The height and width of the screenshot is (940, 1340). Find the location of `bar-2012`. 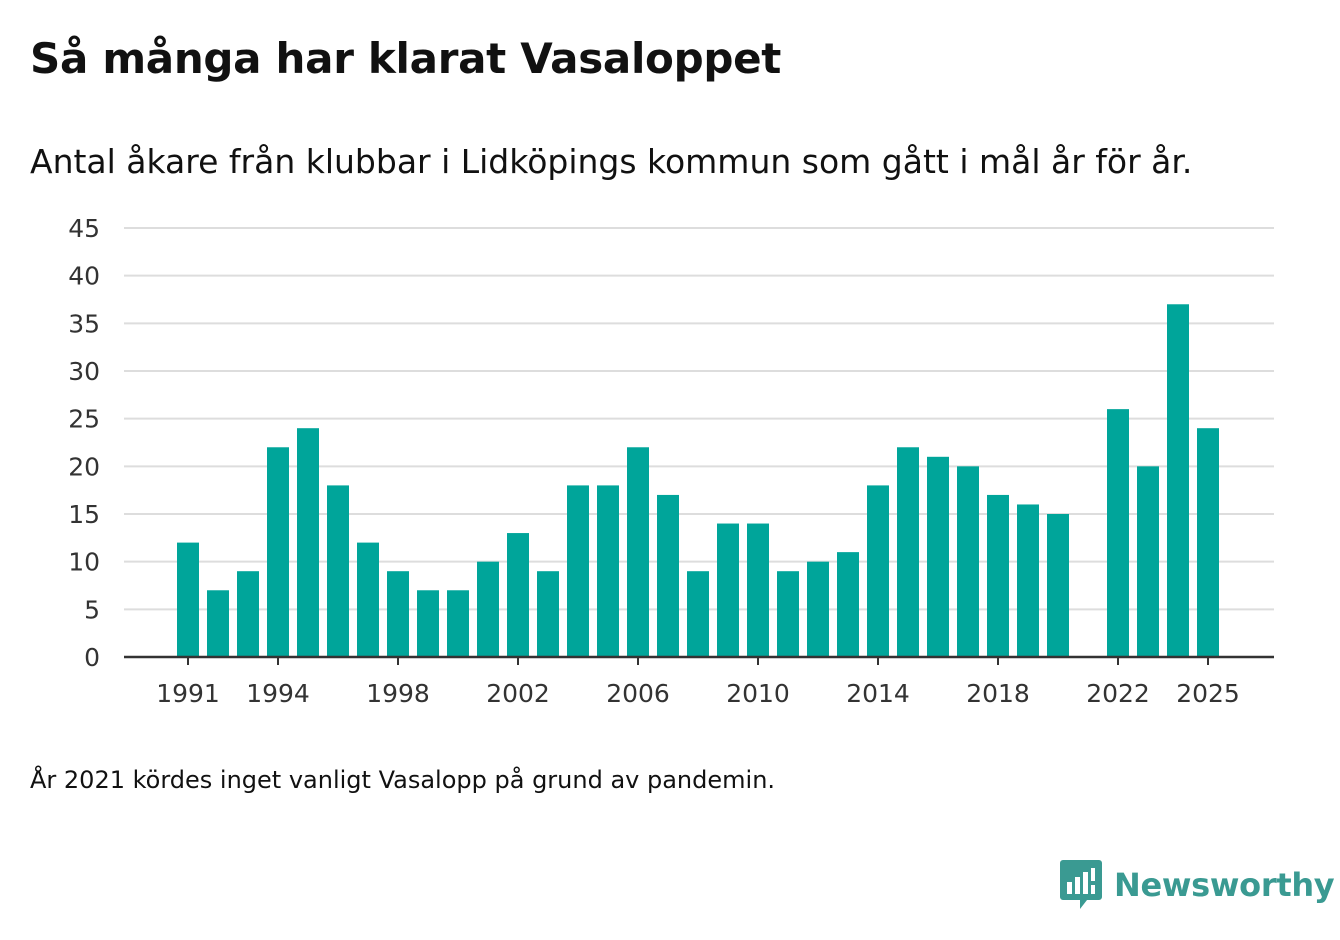

bar-2012 is located at coordinates (818, 609).